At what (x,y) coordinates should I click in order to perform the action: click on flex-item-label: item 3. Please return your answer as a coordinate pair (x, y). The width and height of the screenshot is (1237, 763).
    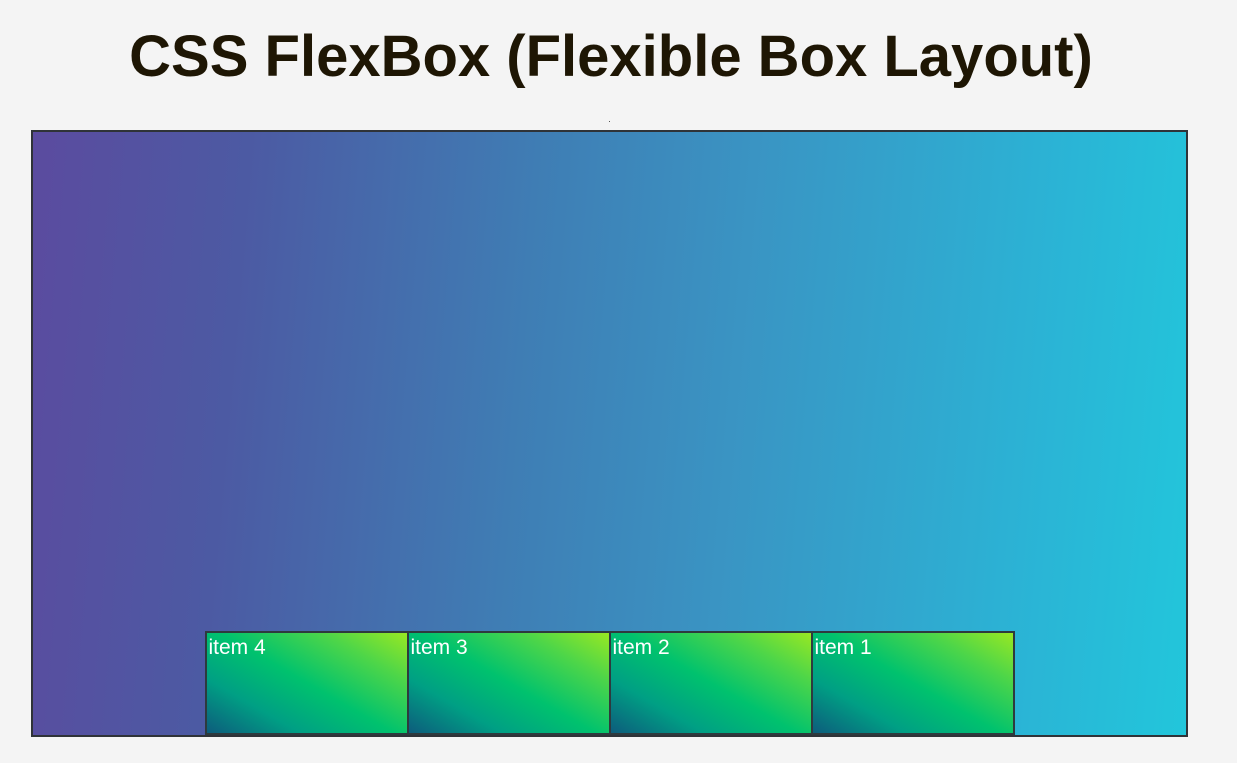
    Looking at the image, I should click on (439, 647).